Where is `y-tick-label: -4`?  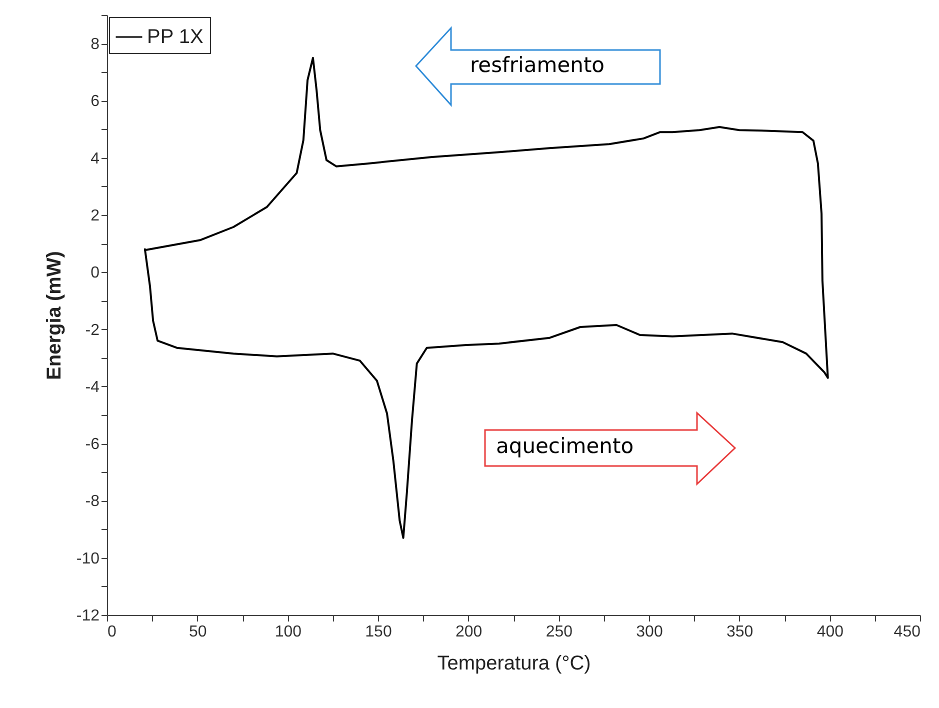 y-tick-label: -4 is located at coordinates (92, 387).